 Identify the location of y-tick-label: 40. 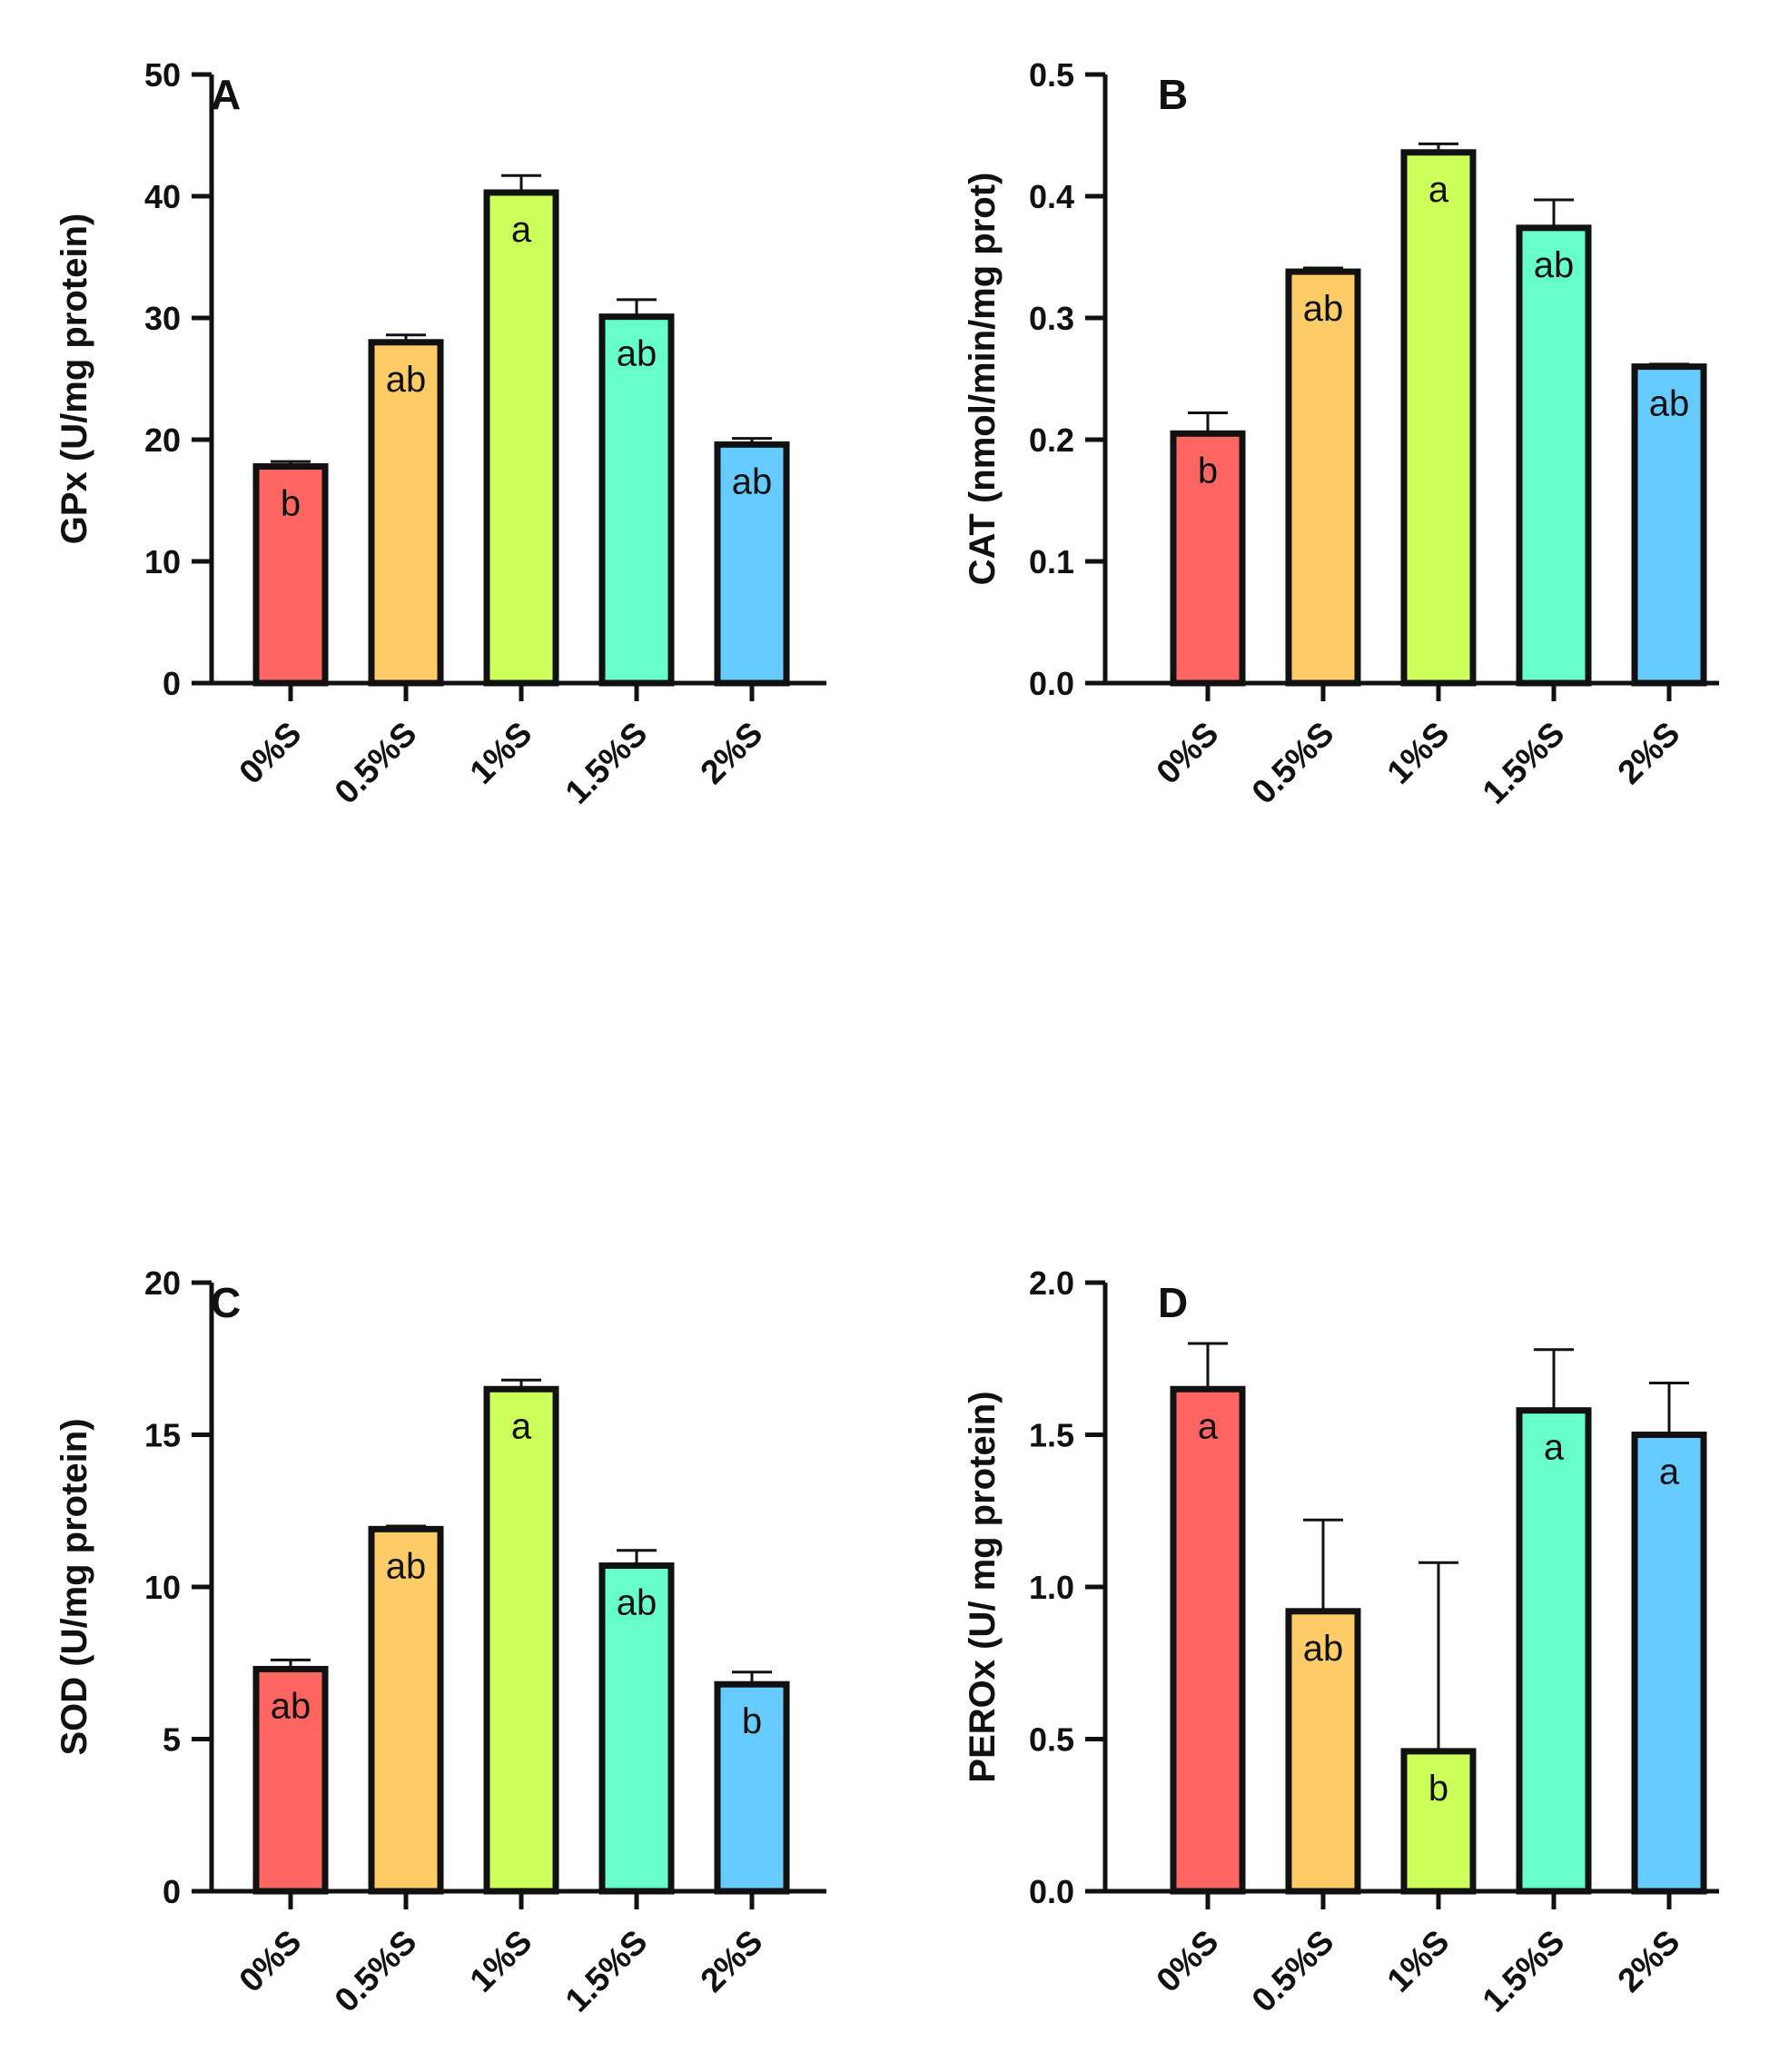
(162, 196).